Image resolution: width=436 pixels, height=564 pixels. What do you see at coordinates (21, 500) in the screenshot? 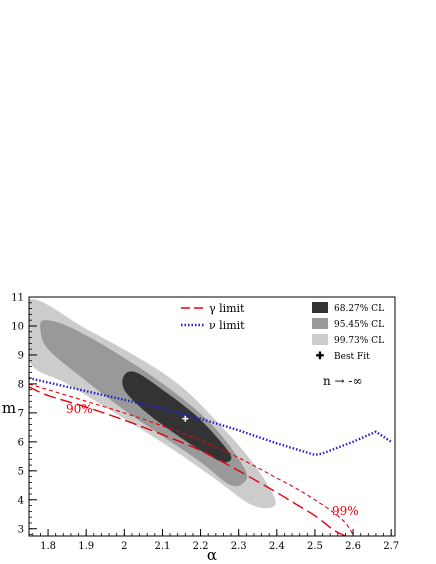
I see `y-tick-label: 4` at bounding box center [21, 500].